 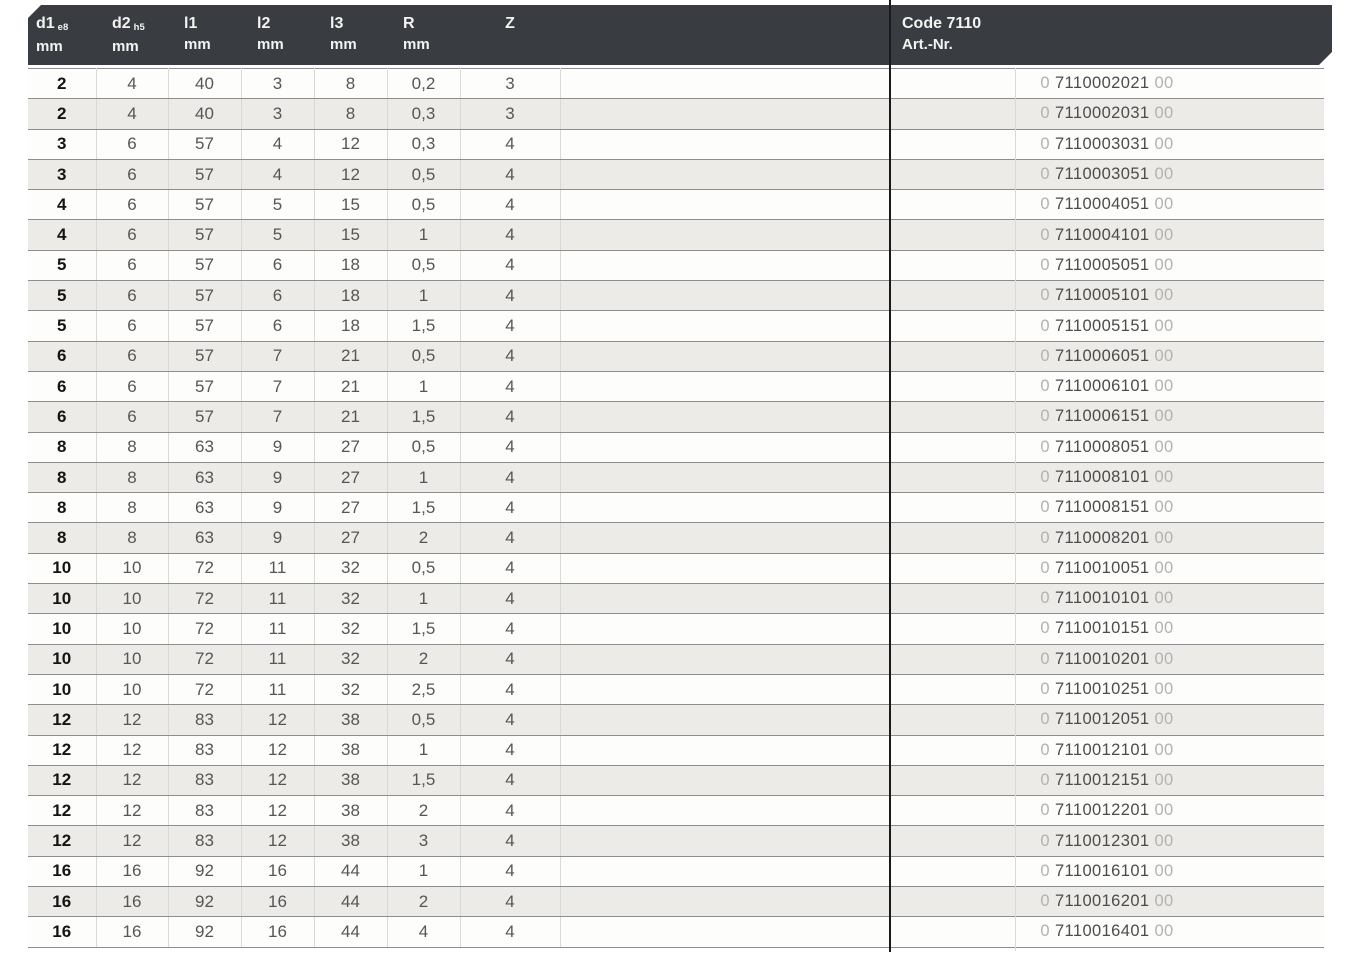 What do you see at coordinates (676, 114) in the screenshot?
I see `table-row: 2 4 40 3 8 0,3 3 0 7110002031 00` at bounding box center [676, 114].